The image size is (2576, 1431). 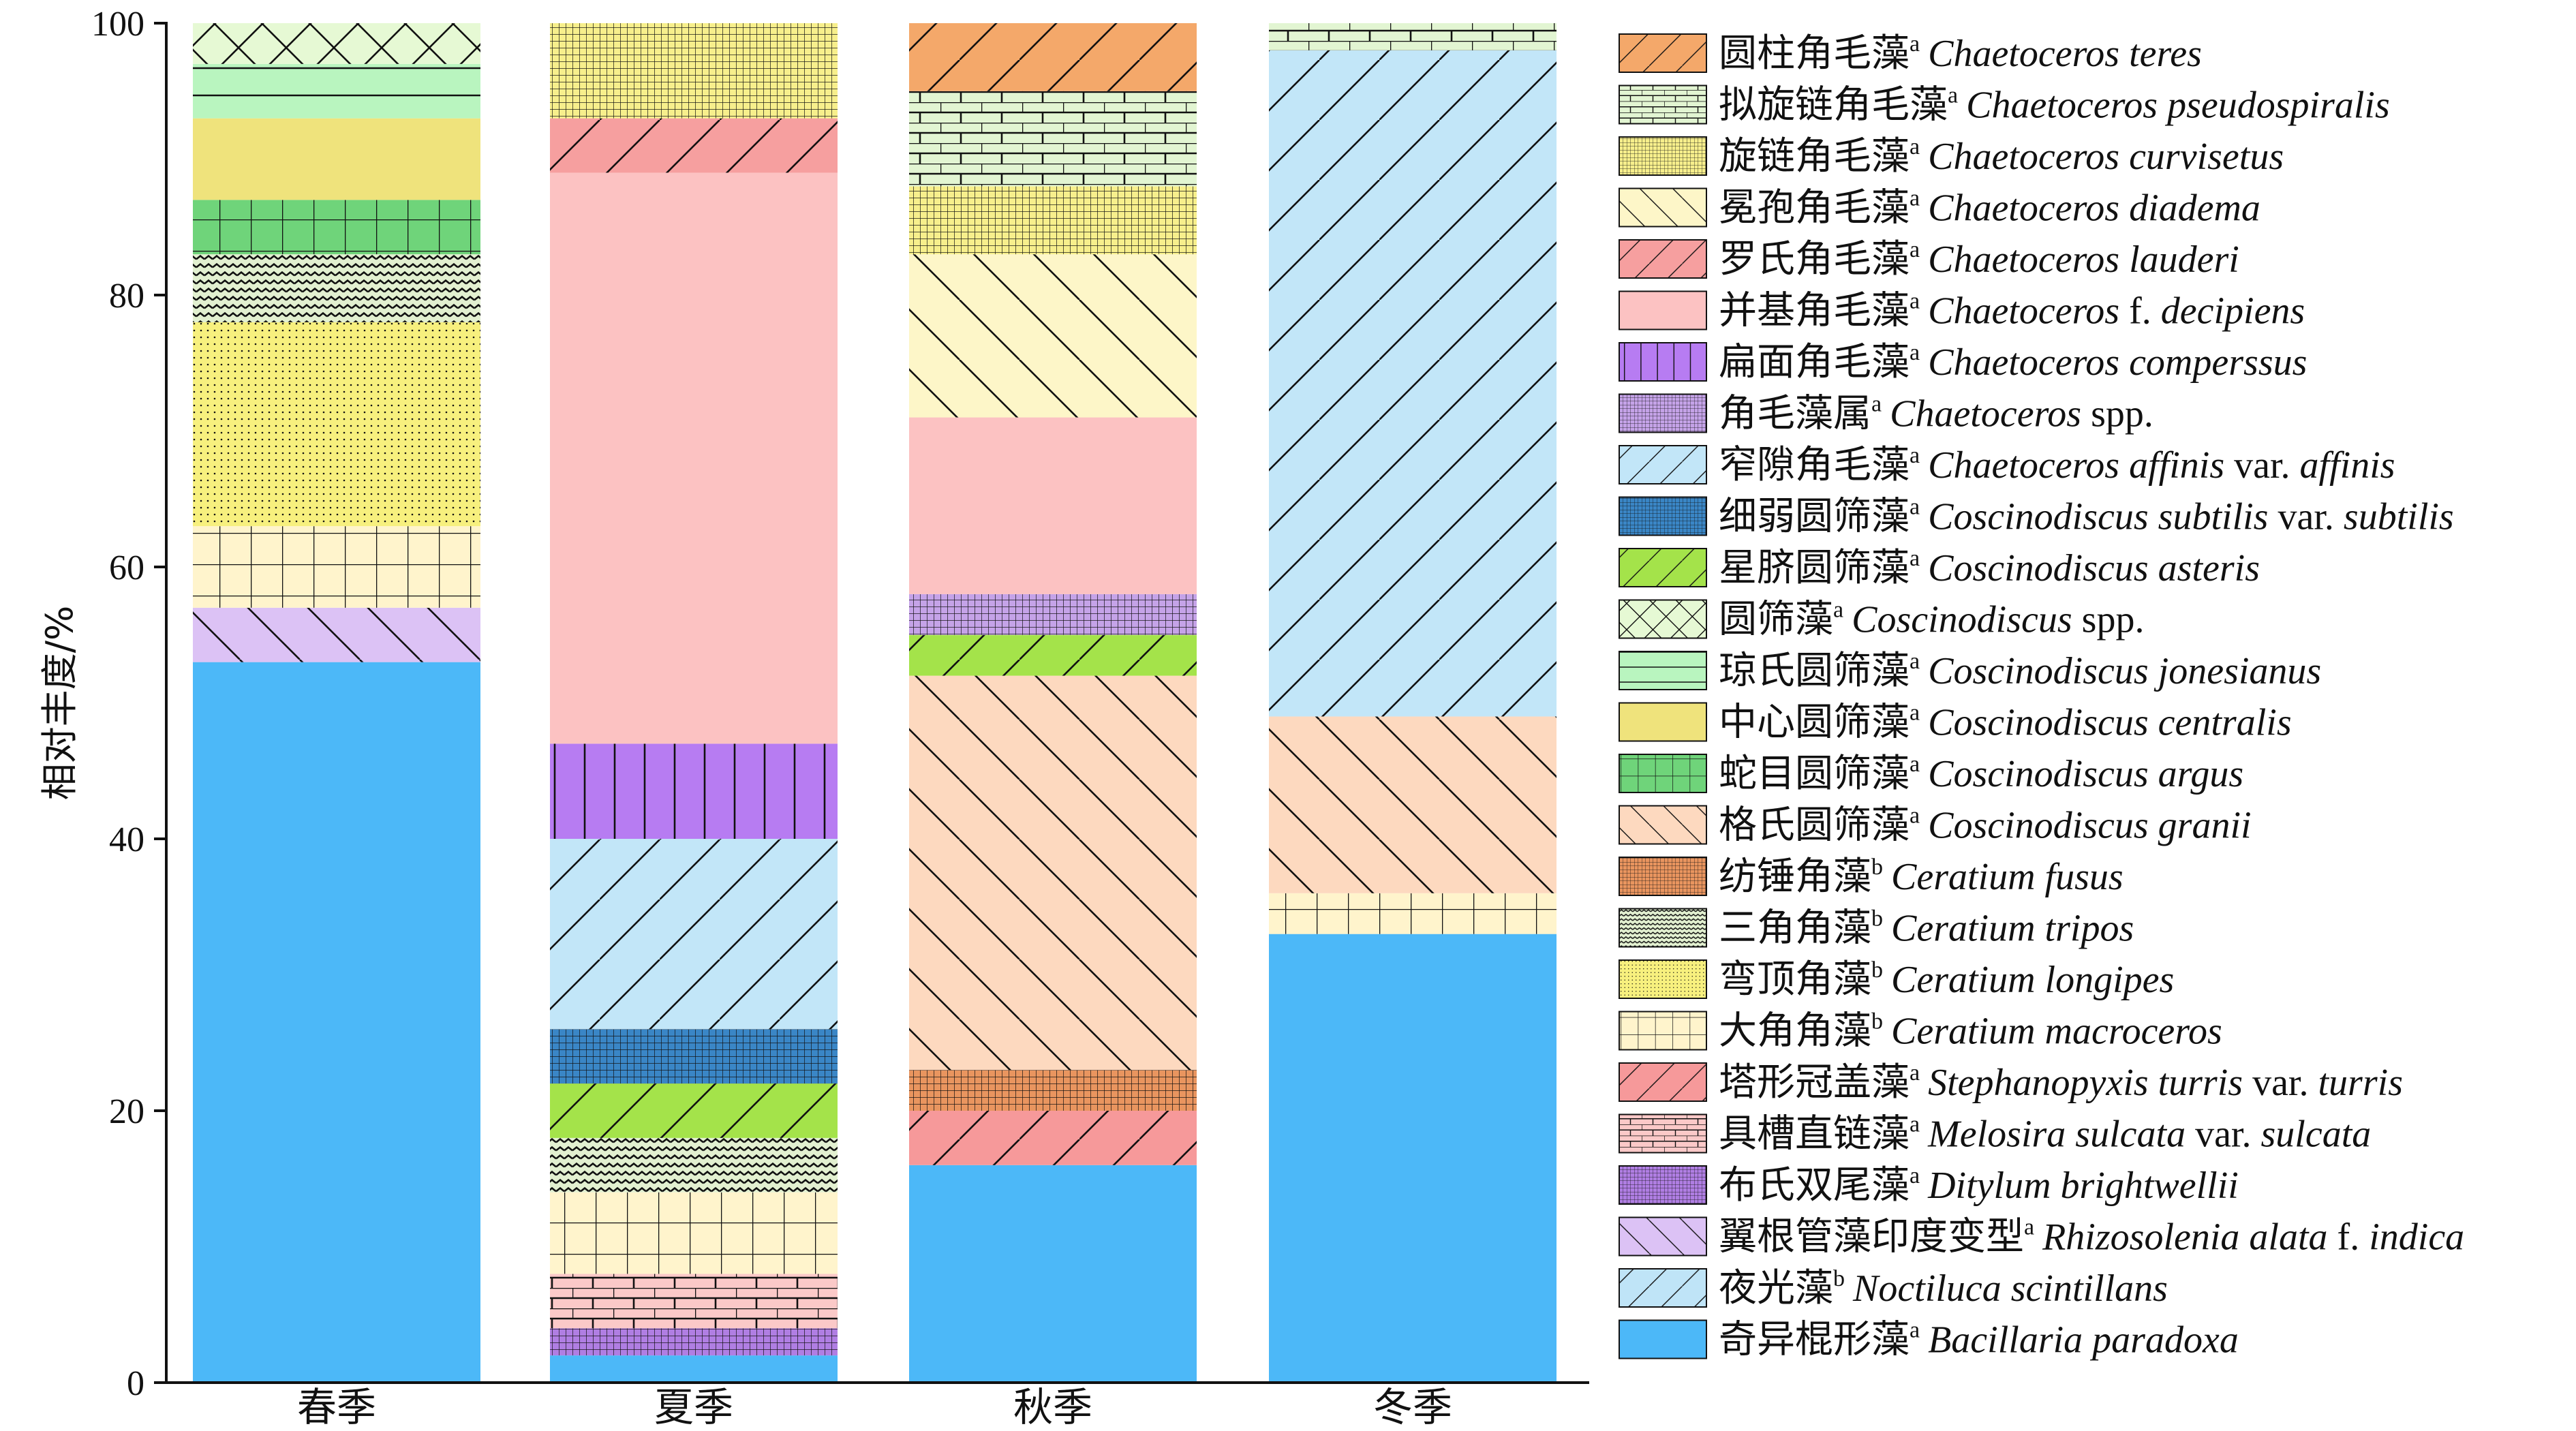 I want to click on x-tick-label: 春季, so click(x=336, y=1407).